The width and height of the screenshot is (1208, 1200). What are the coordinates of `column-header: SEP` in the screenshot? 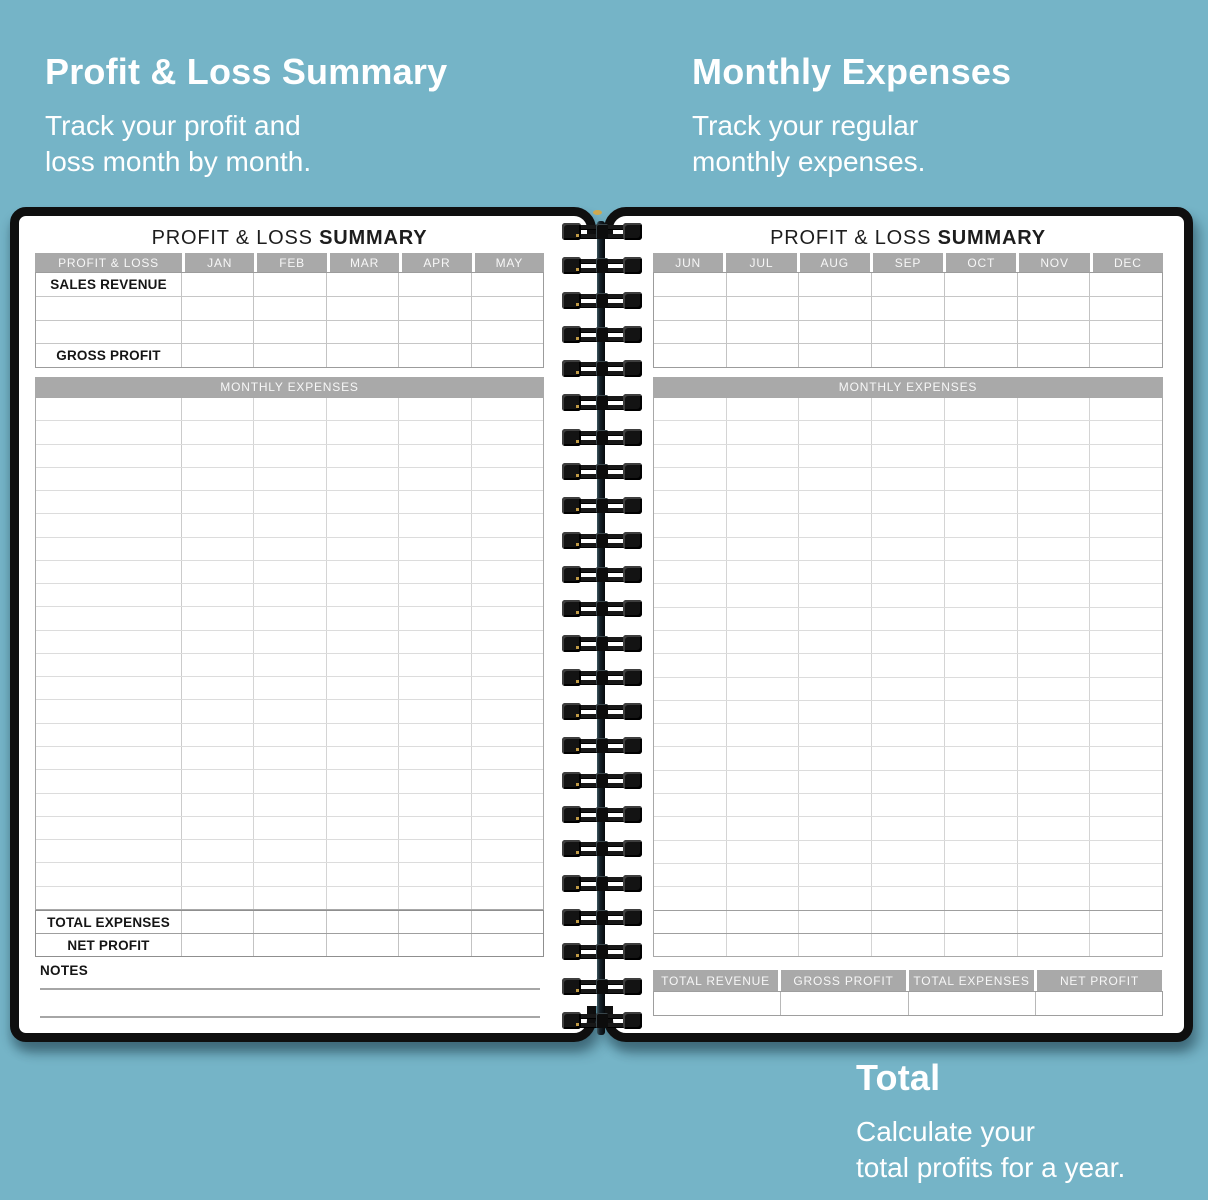 It's located at (908, 262).